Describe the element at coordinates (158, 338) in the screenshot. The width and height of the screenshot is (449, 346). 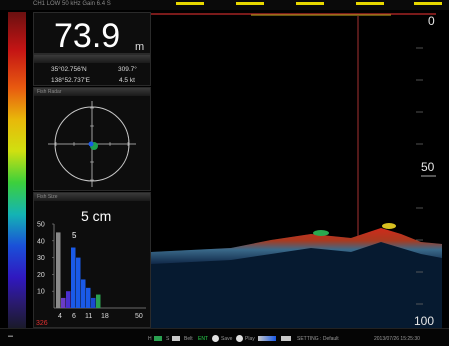
I see `ch1-color-icon` at that location.